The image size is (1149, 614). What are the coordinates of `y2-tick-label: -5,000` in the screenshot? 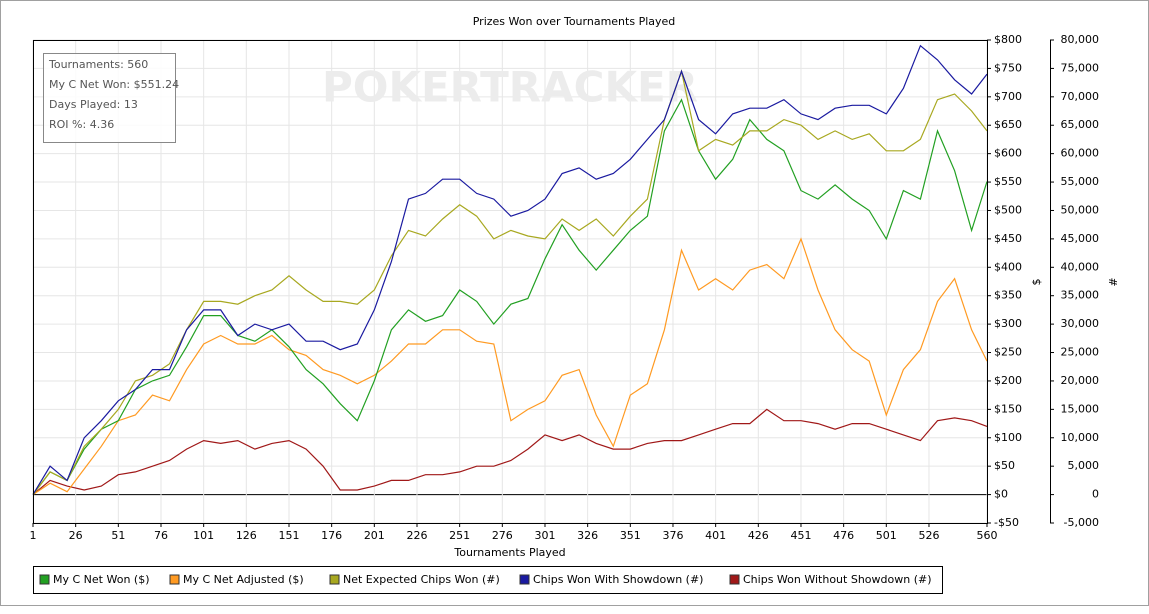 It's located at (1081, 522).